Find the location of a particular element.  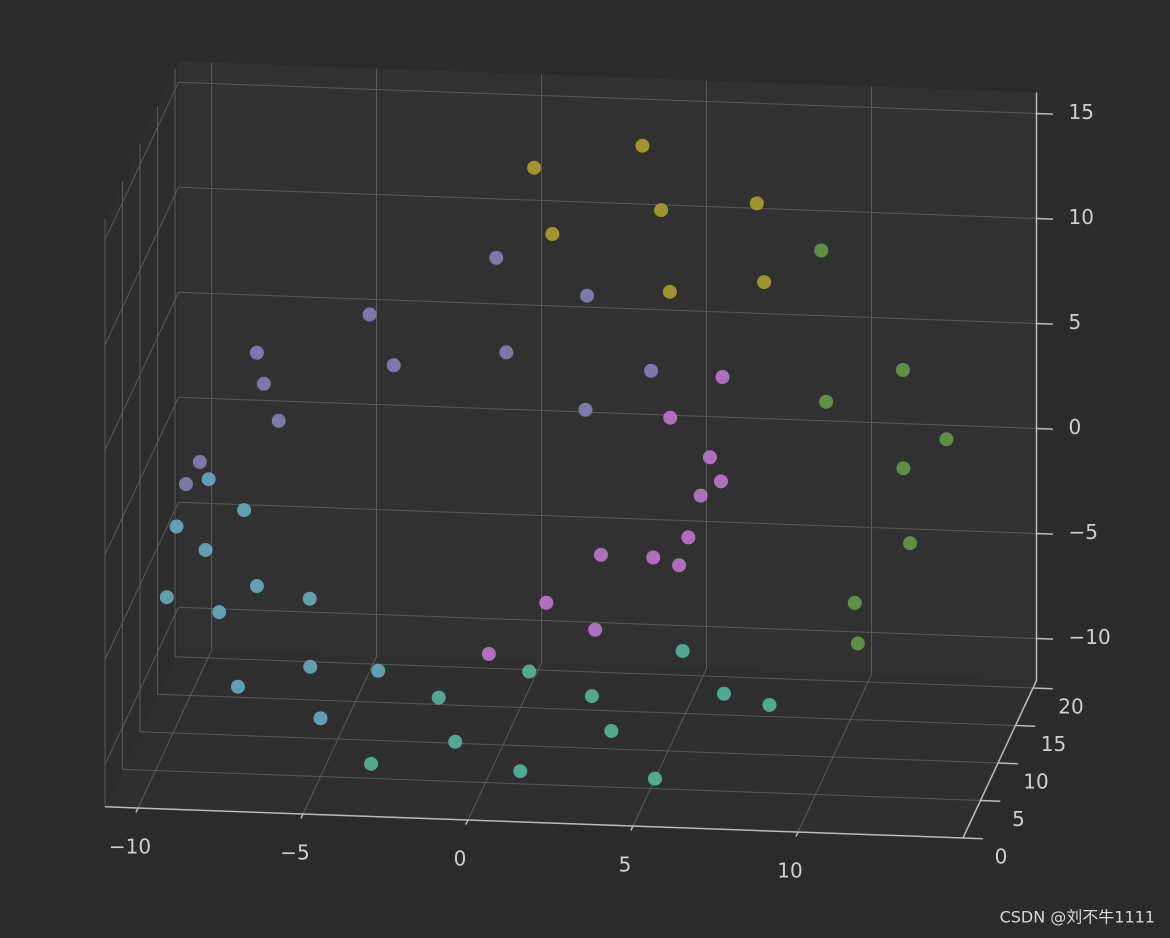

watermark: CSDN @刘不牛1111 is located at coordinates (1077, 917).